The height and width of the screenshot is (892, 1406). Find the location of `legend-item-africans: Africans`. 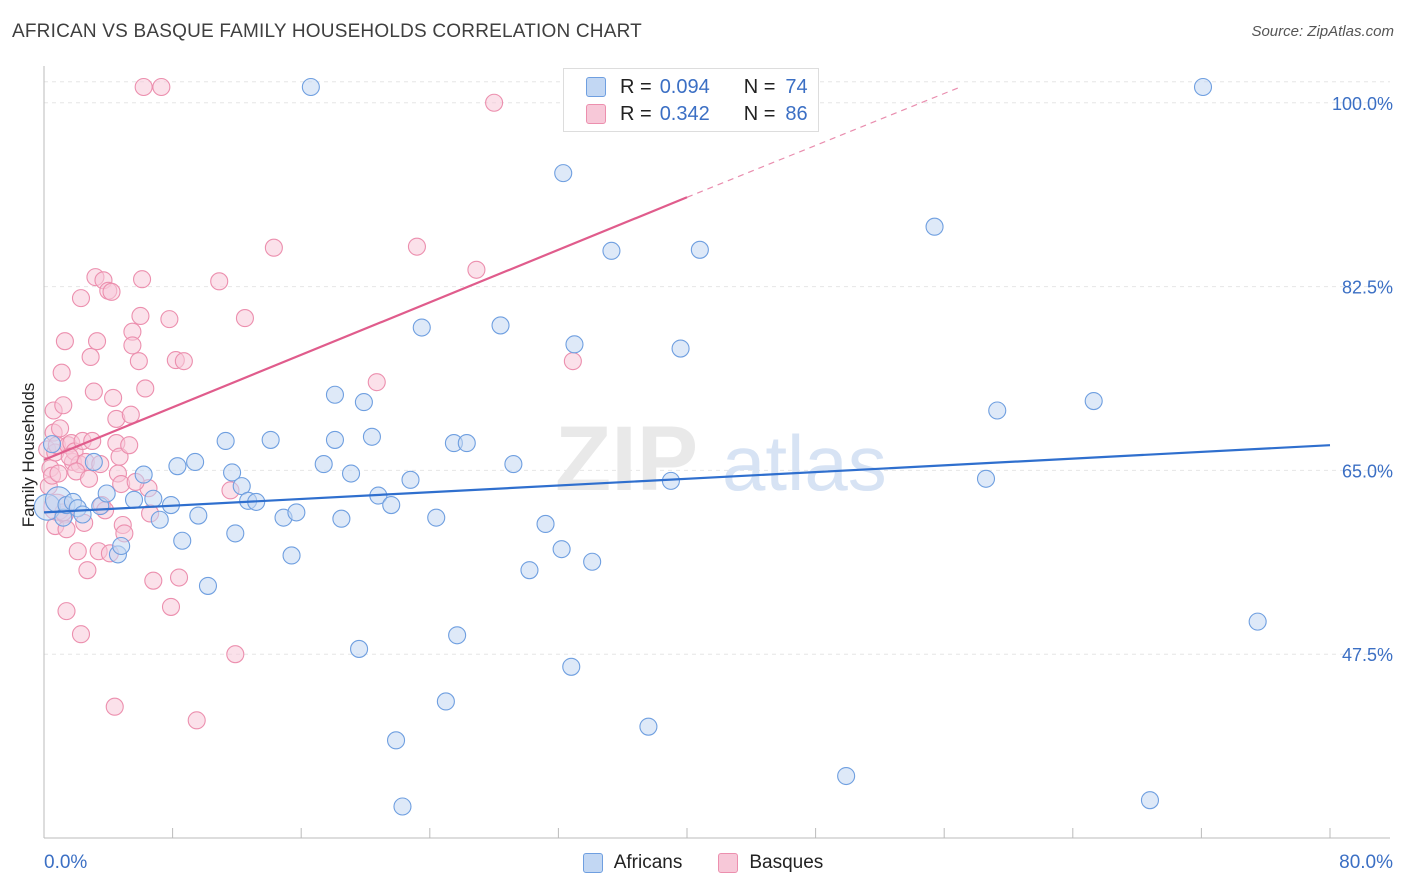

legend-item-africans: Africans is located at coordinates (632, 863).